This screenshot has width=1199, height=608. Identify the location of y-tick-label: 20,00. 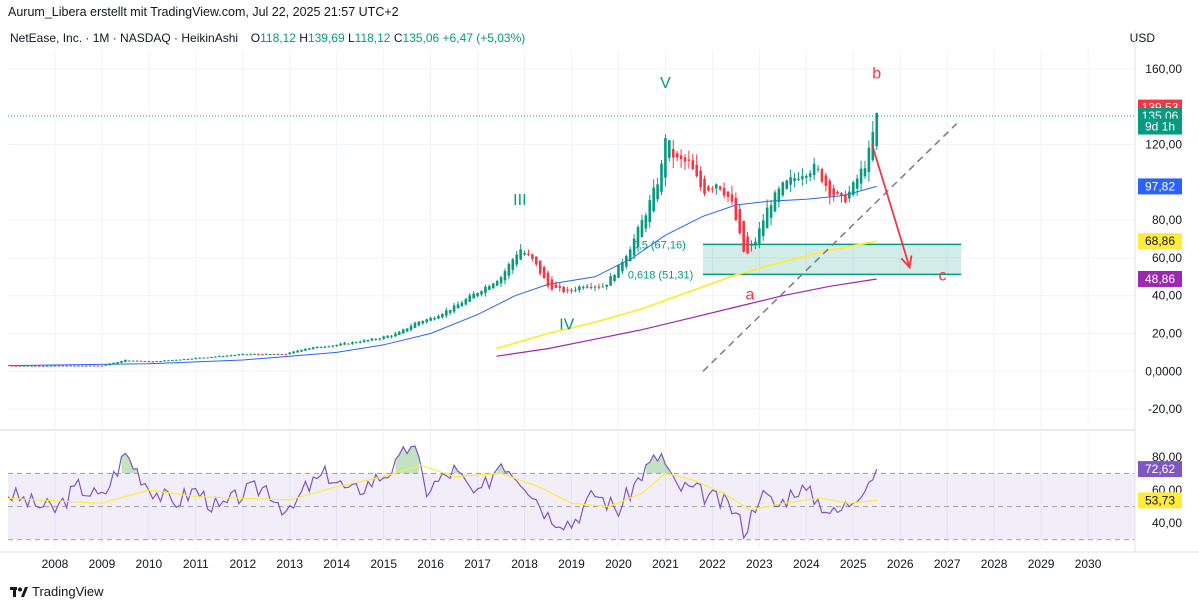
(1167, 334).